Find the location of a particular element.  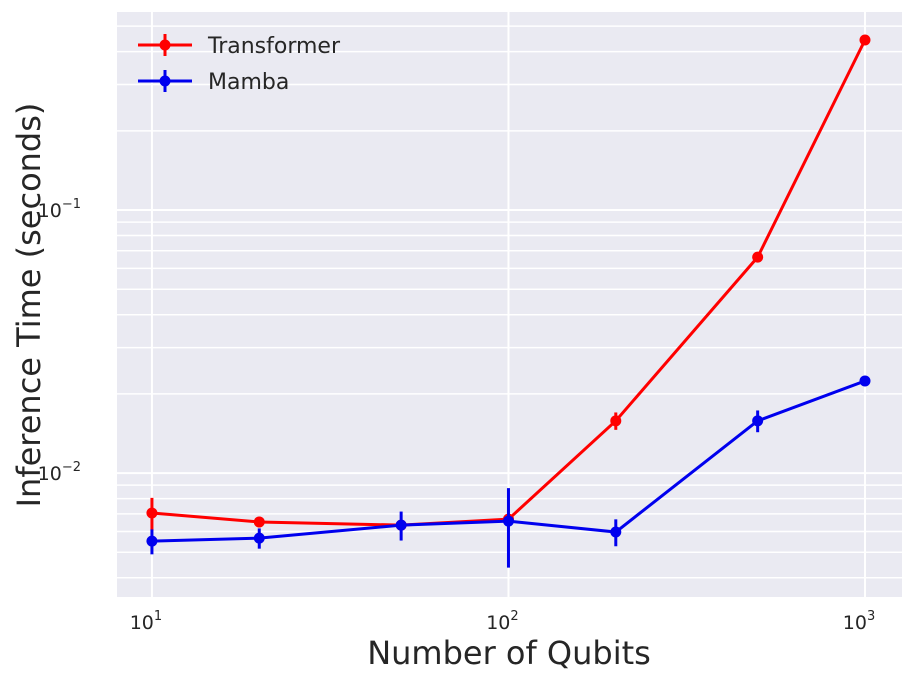

tick-label: 10² is located at coordinates (502, 621).